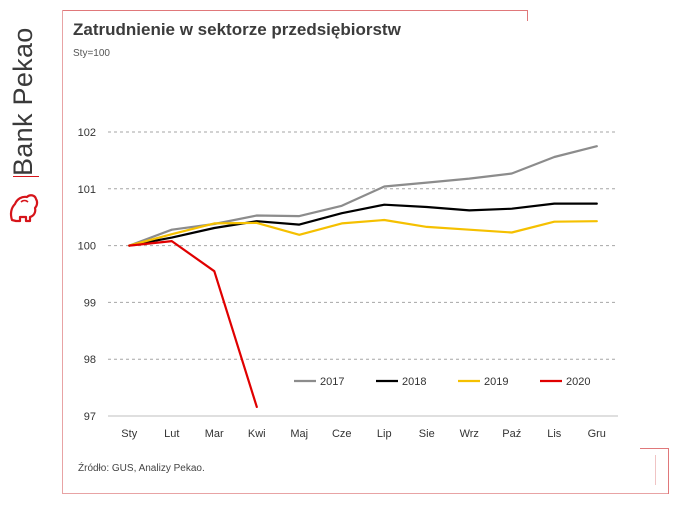 This screenshot has width=680, height=510. Describe the element at coordinates (237, 29) in the screenshot. I see `page-title: Zatrudnienie w sektorze przedsiębiorstw` at that location.